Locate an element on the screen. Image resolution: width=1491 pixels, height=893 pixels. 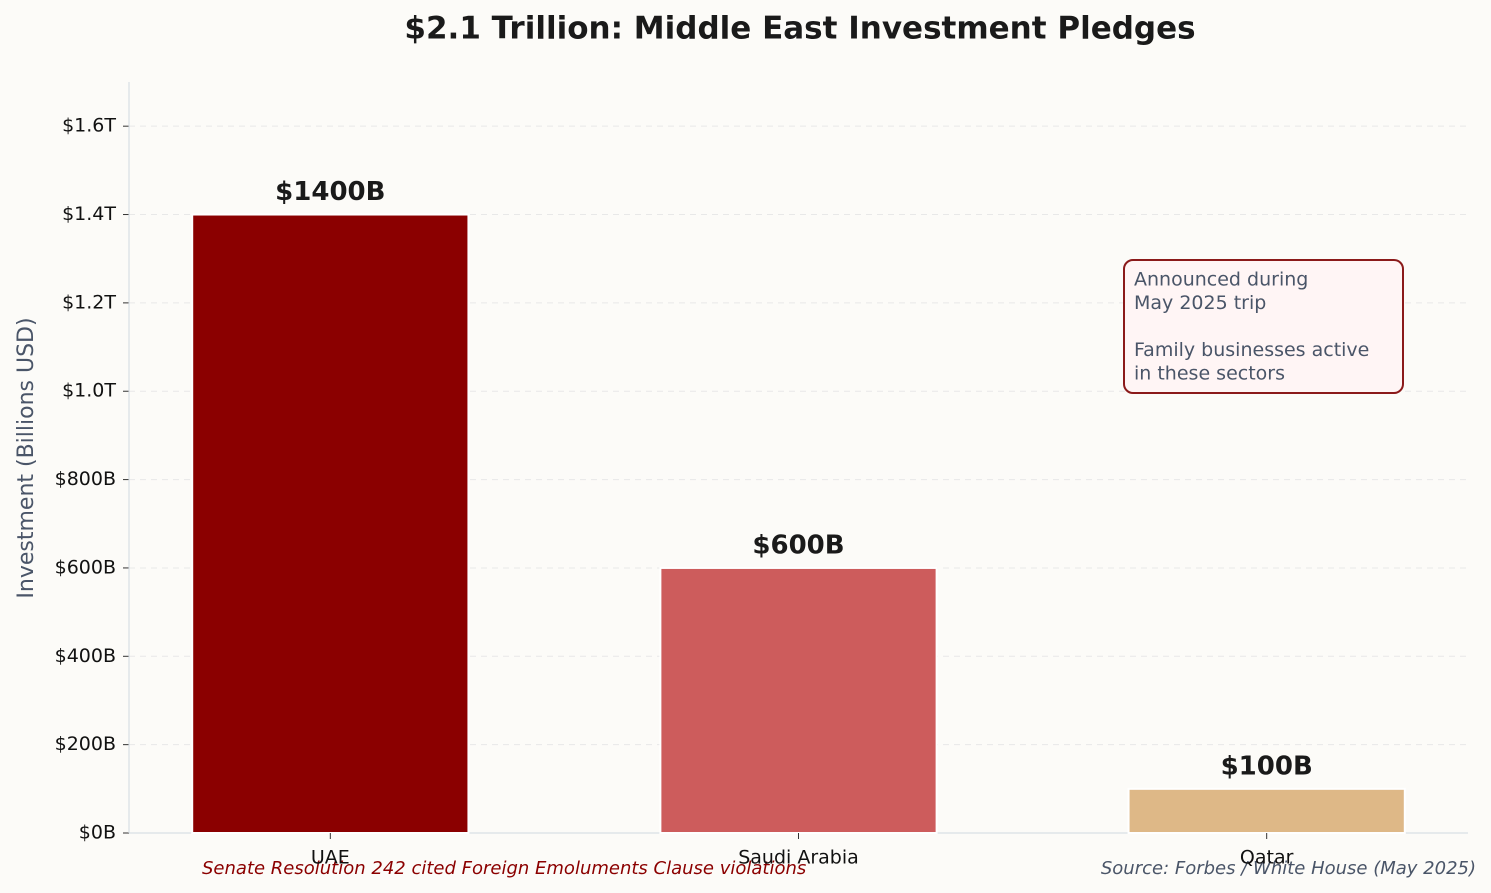
y-tick-label: $800B is located at coordinates (85, 479).